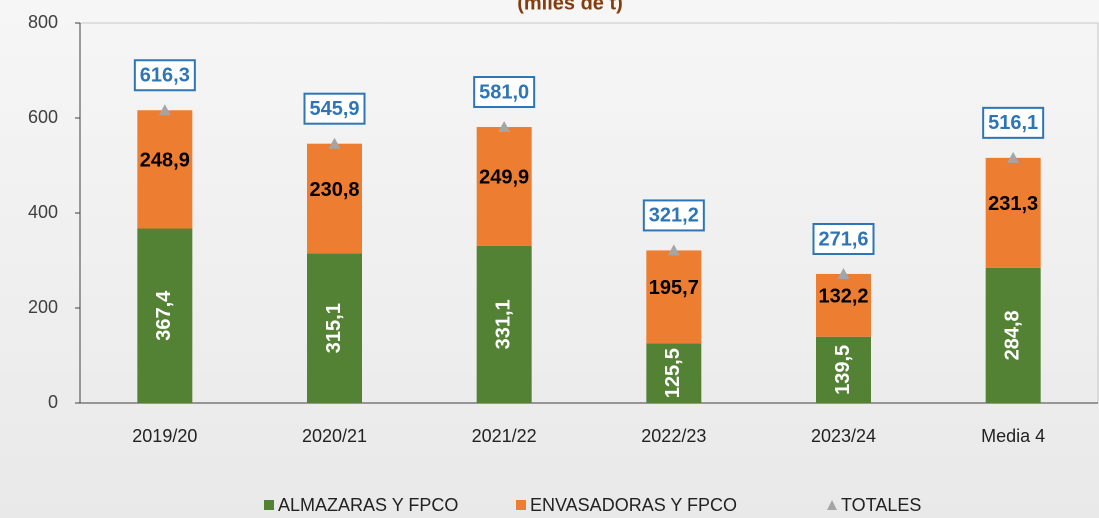 This screenshot has width=1099, height=518. I want to click on total-label: 516,1, so click(1013, 123).